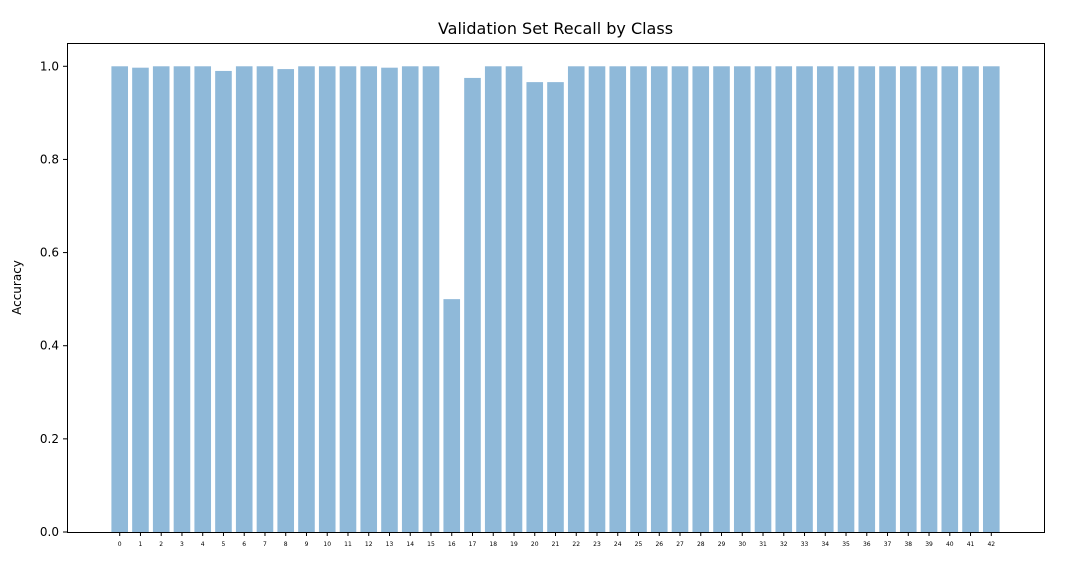  Describe the element at coordinates (17, 287) in the screenshot. I see `y-axis-label: Accuracy` at that location.